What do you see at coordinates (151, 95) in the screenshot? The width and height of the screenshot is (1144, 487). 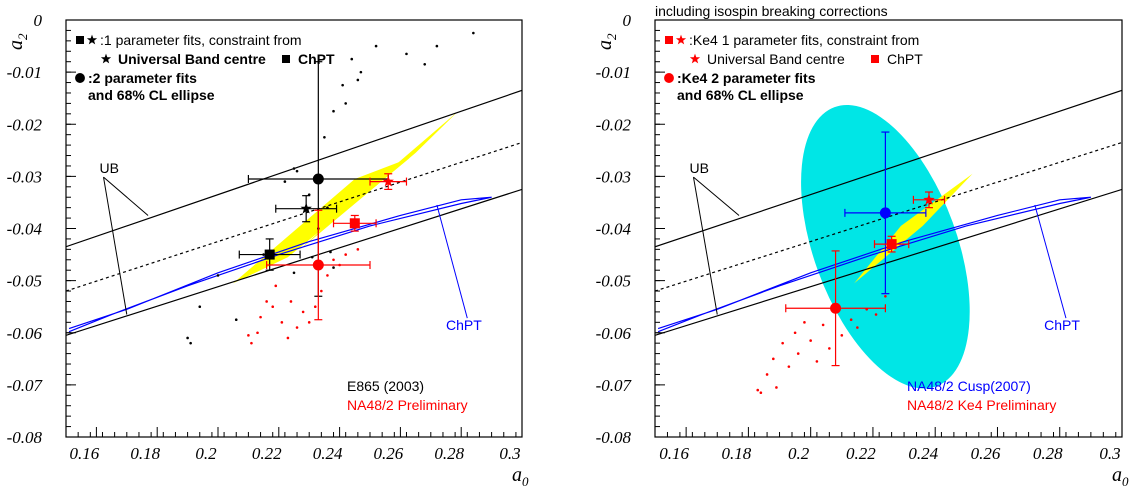 I see `legend-text: and 68% CL ellipse` at bounding box center [151, 95].